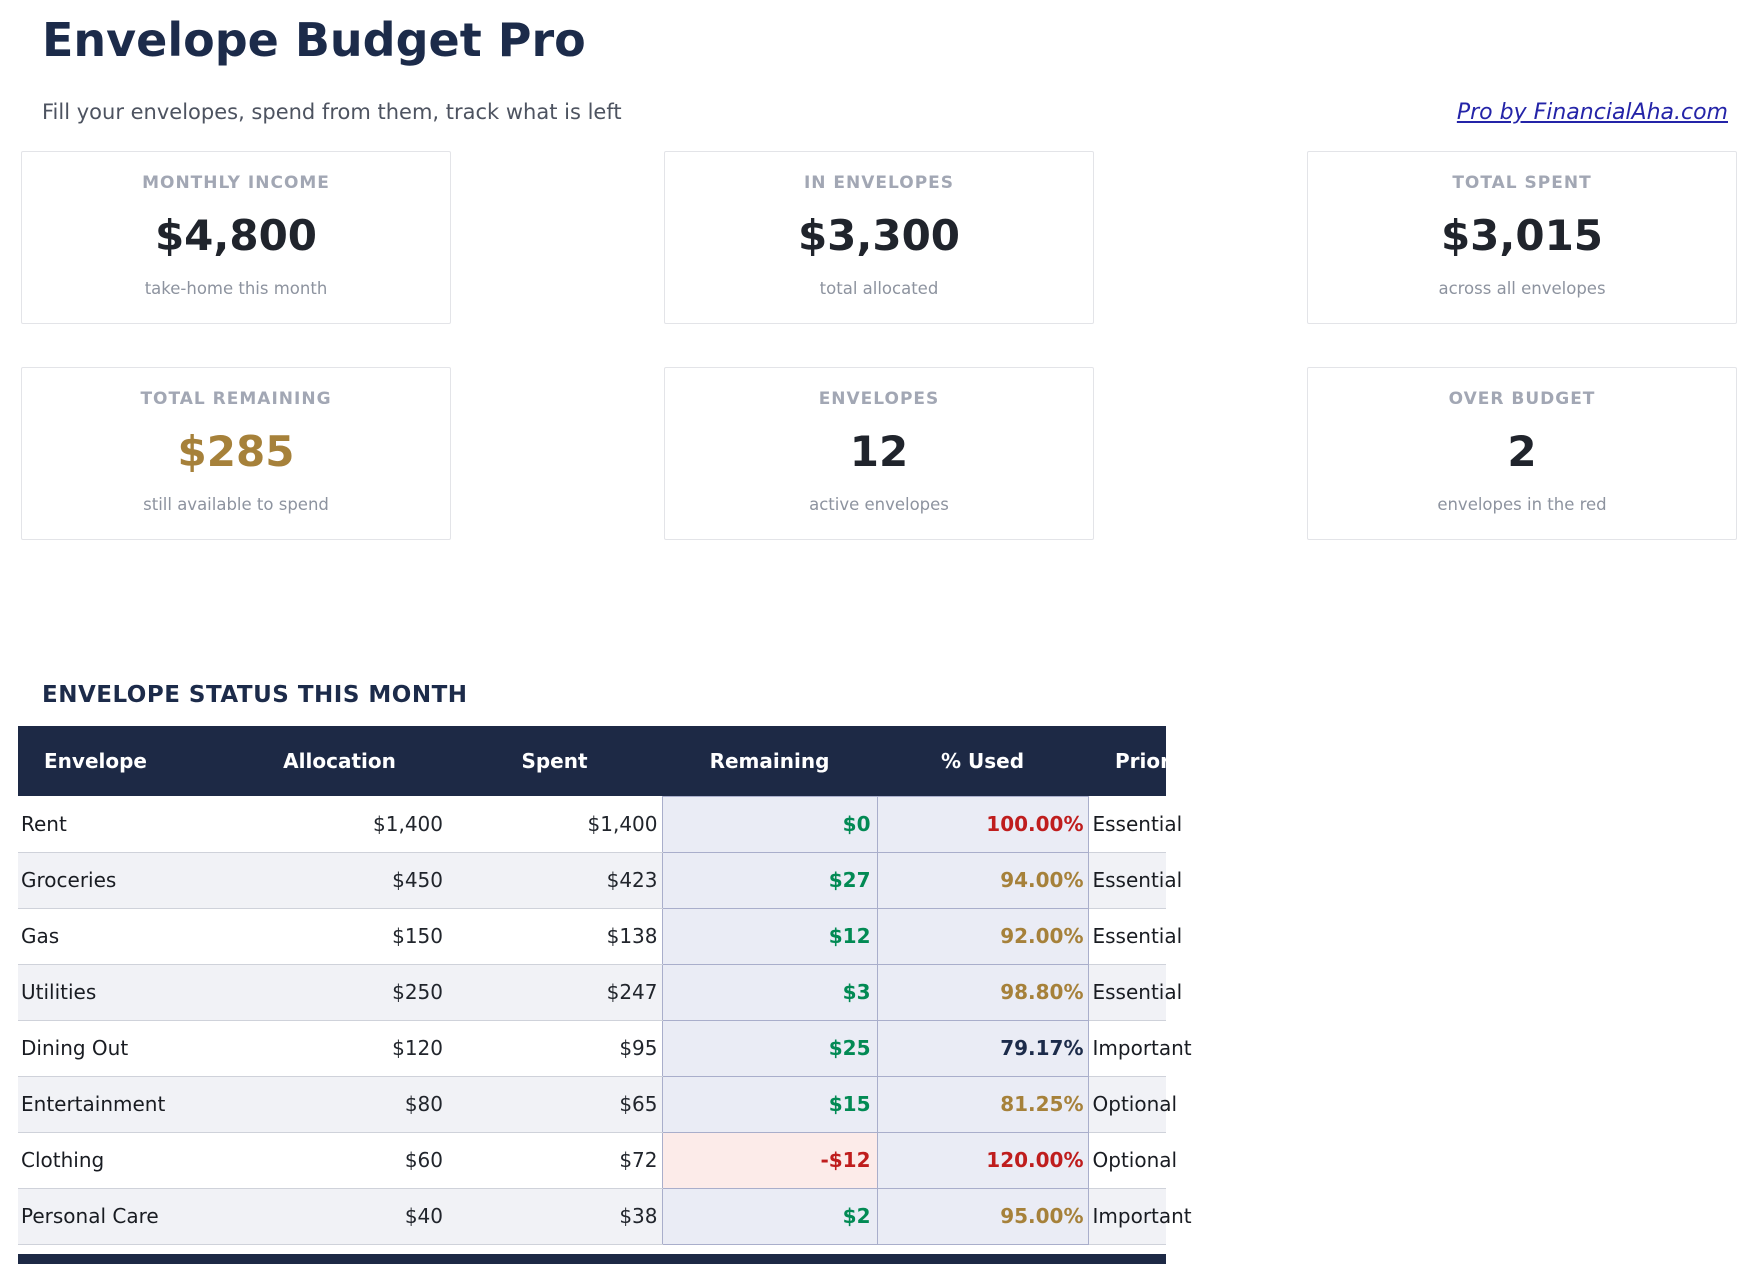 The image size is (1752, 1276). Describe the element at coordinates (339, 1216) in the screenshot. I see `allocation-cell: $40` at that location.